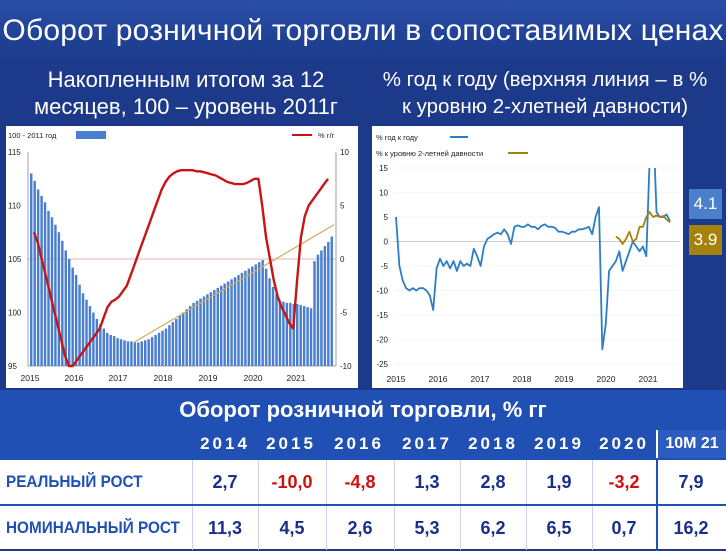 The width and height of the screenshot is (726, 551). I want to click on left-subtitle-line1: Накопленным итогом за 12, so click(186, 79).